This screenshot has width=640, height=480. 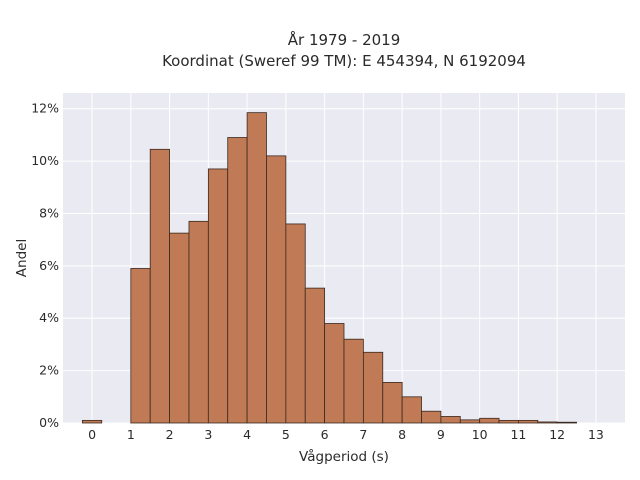 I want to click on y-tick-label: 8%, so click(x=49, y=212).